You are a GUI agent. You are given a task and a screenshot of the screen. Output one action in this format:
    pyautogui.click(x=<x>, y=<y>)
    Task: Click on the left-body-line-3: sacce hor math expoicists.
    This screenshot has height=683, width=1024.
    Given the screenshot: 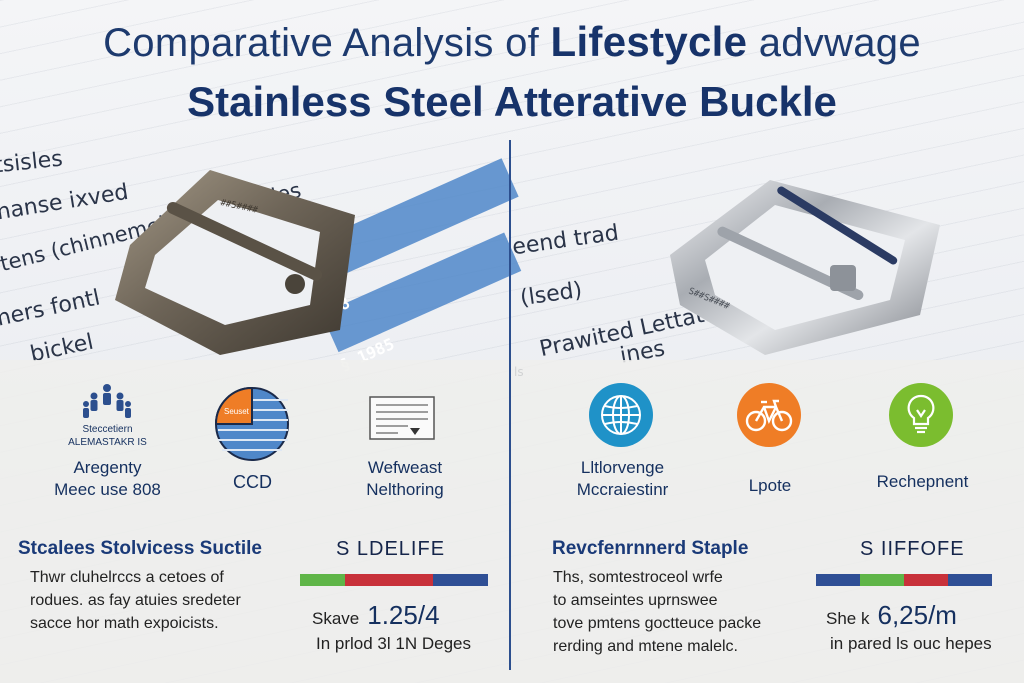 What is the action you would take?
    pyautogui.click(x=124, y=623)
    